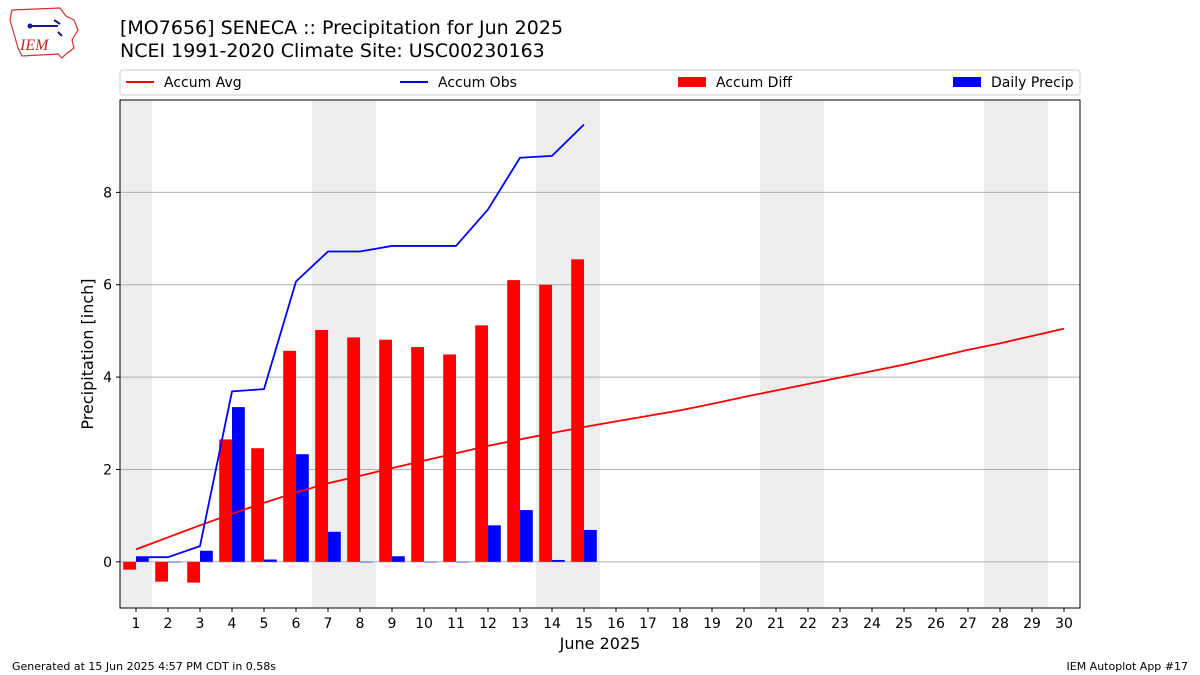  Describe the element at coordinates (872, 624) in the screenshot. I see `x-tick-label: 24` at that location.